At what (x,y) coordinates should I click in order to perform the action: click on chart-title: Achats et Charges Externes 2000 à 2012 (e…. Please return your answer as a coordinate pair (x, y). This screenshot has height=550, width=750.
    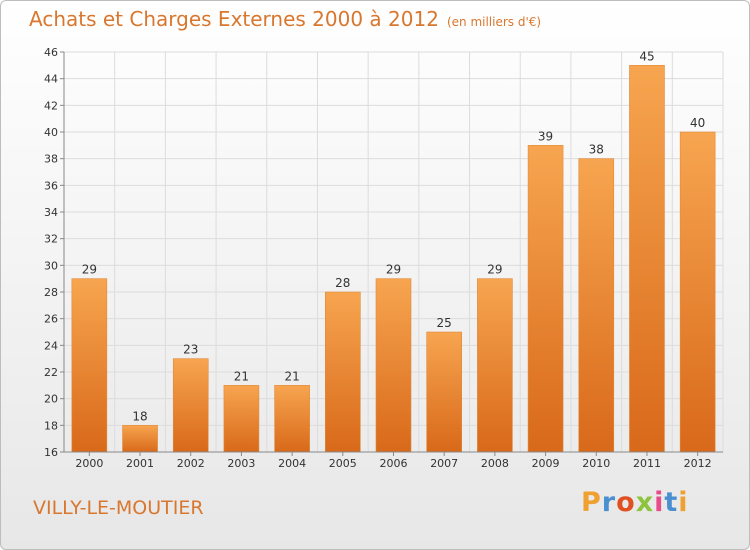
    Looking at the image, I should click on (285, 19).